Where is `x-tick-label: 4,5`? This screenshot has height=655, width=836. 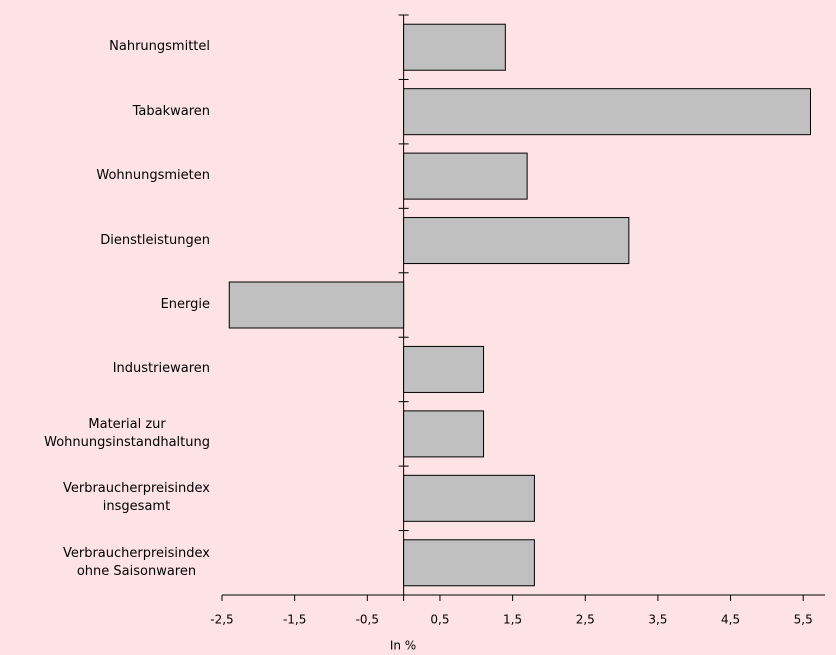
x-tick-label: 4,5 is located at coordinates (730, 620).